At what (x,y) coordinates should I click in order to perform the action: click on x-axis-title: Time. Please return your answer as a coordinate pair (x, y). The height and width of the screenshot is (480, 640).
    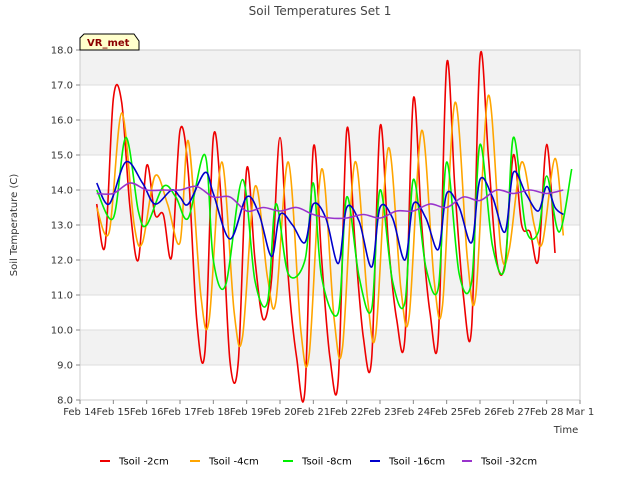
    Looking at the image, I should click on (565, 430).